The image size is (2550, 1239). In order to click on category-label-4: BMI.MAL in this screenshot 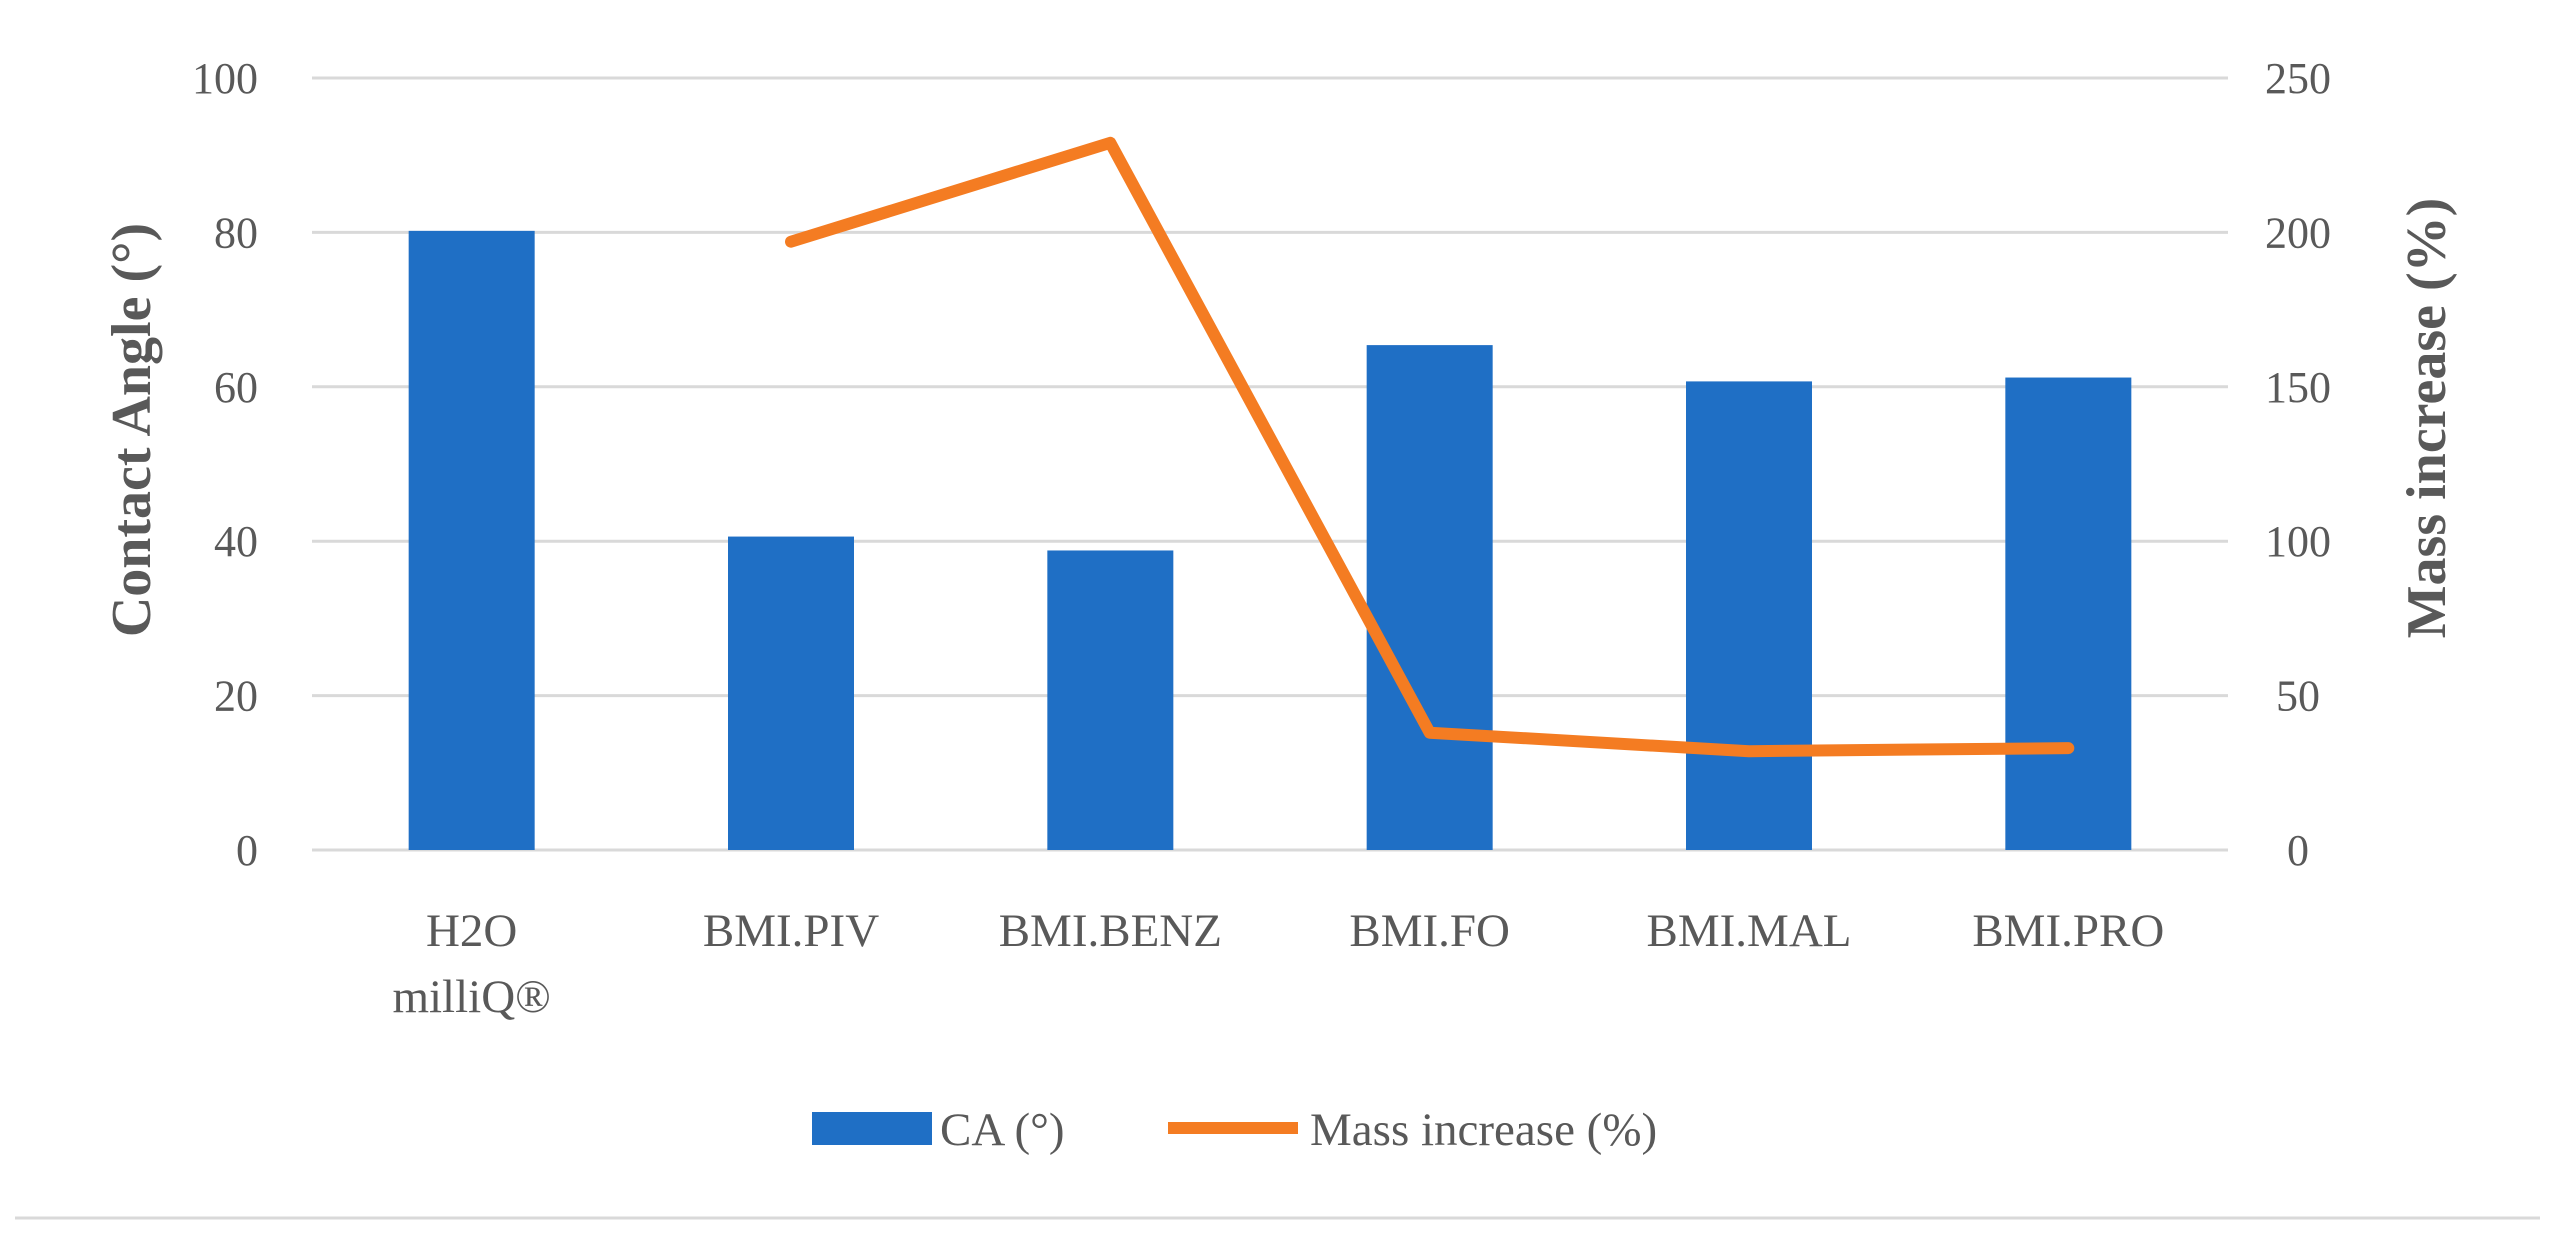, I will do `click(1749, 931)`.